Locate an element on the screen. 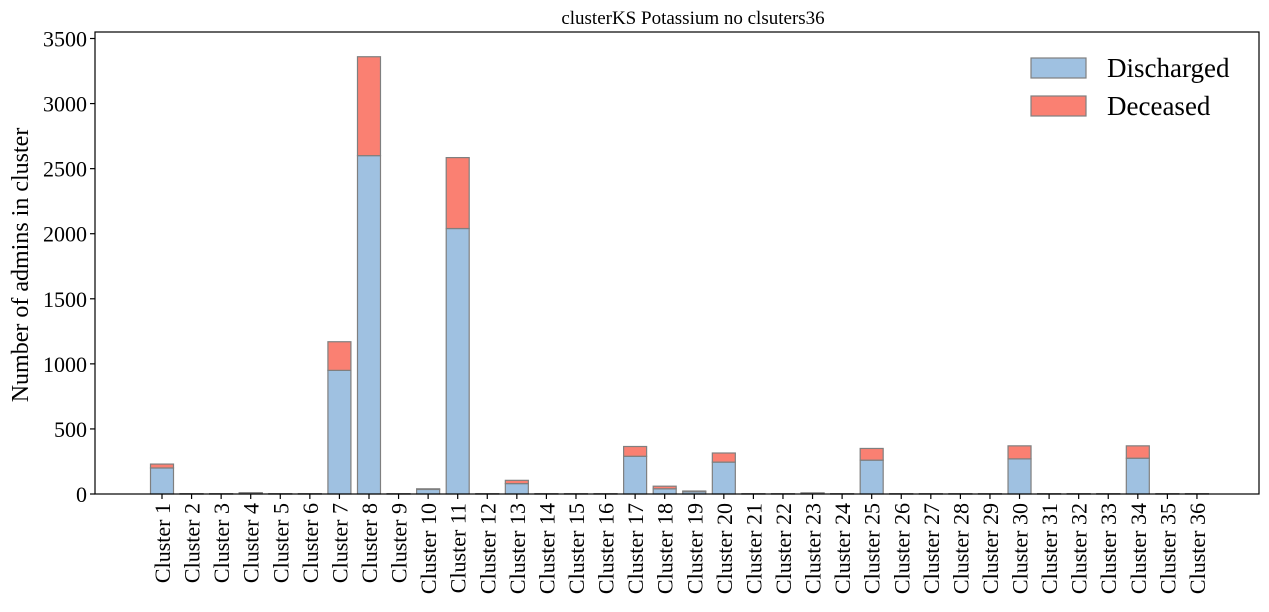  x-tick-label: Cluster 35 is located at coordinates (1167, 548).